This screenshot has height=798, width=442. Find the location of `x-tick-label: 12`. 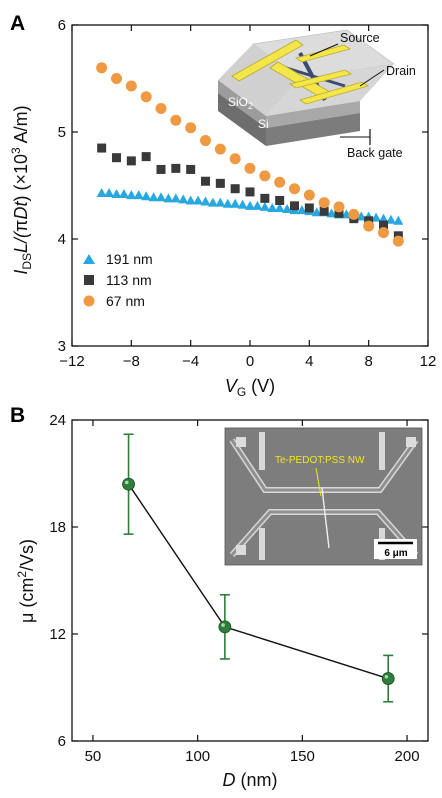

x-tick-label: 12 is located at coordinates (428, 361).